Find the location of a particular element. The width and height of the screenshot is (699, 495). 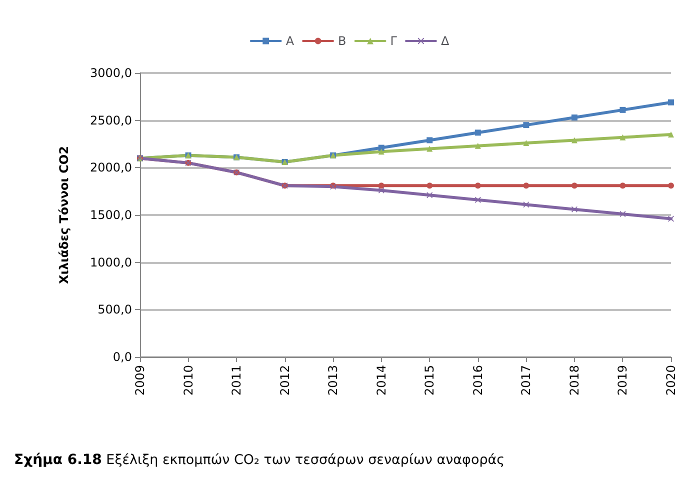

y-tick-label: 1500,0 is located at coordinates (111, 215).